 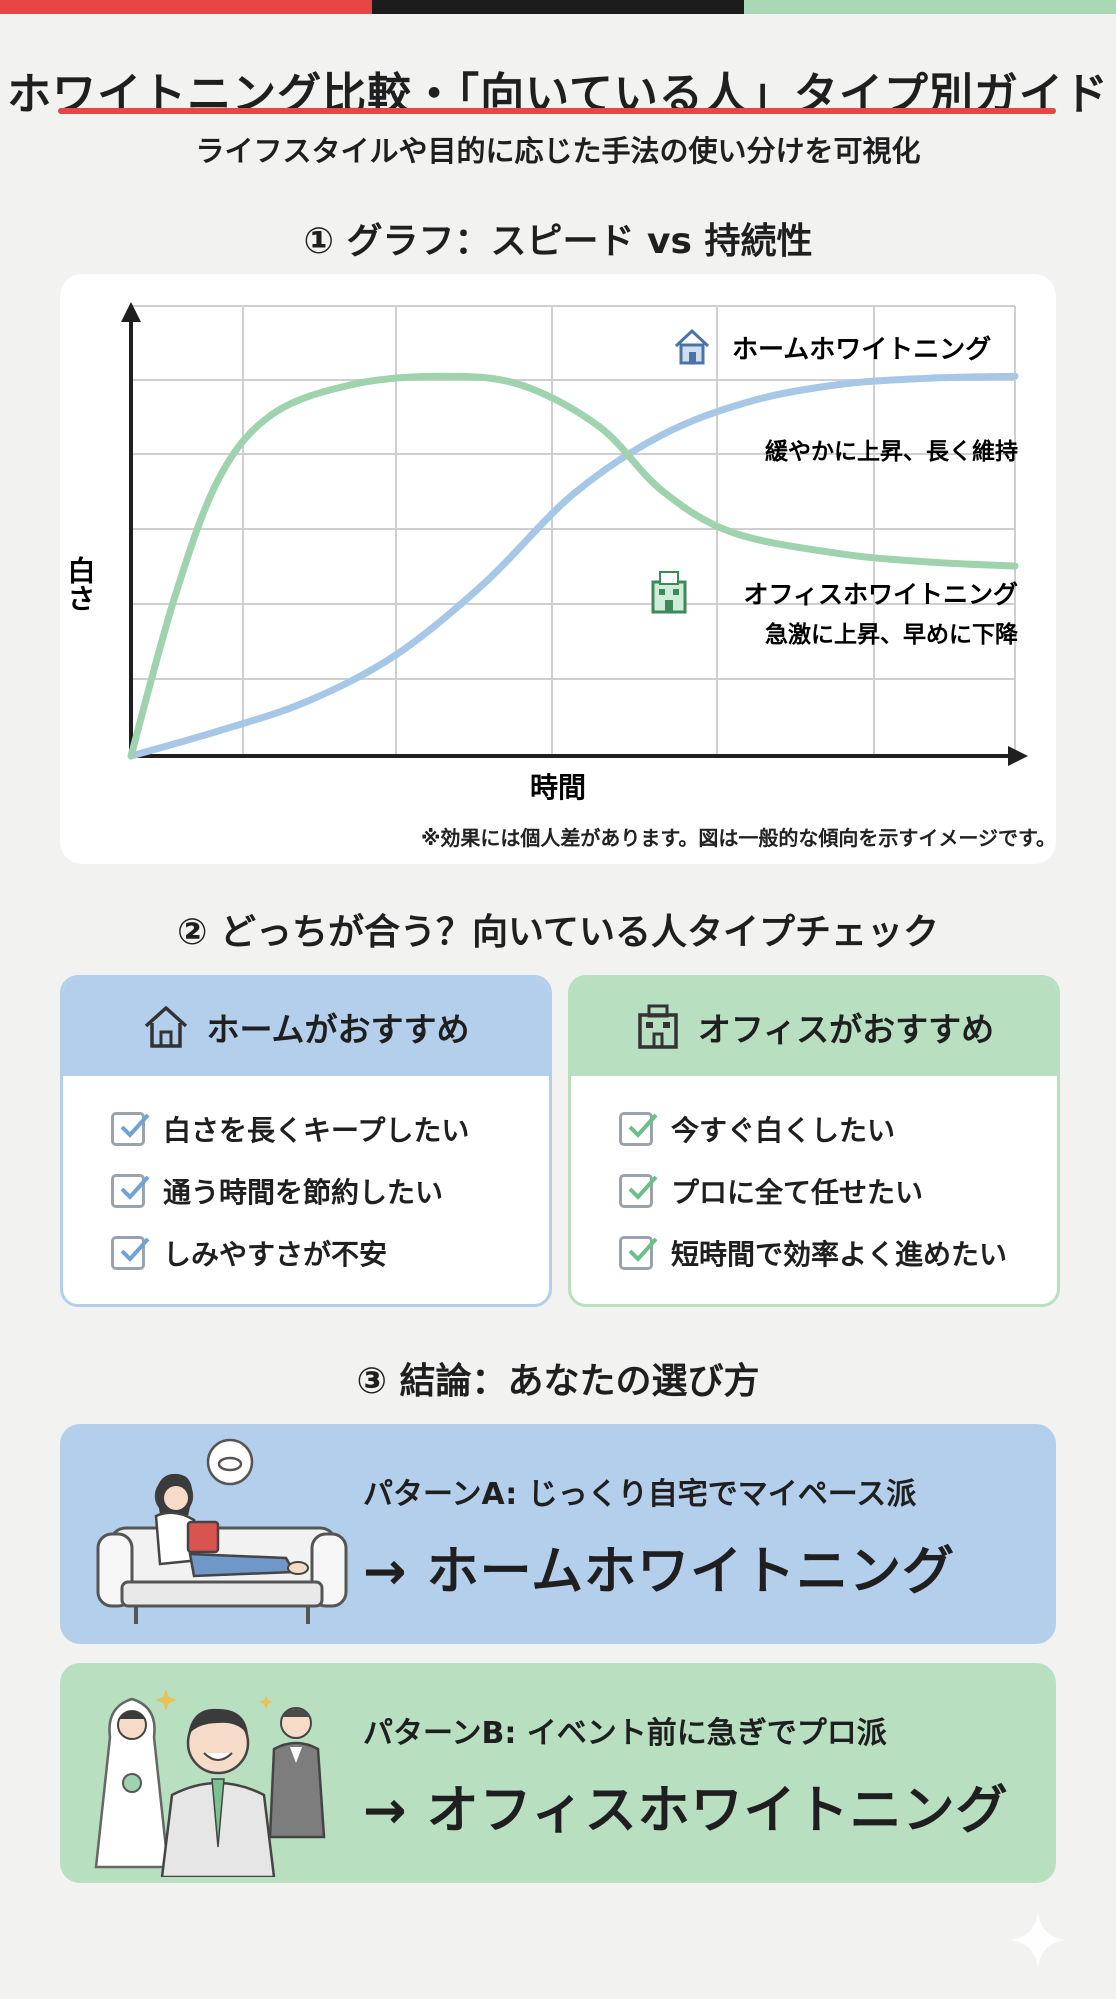 I want to click on list-item: プロに全て任せたい, so click(x=838, y=1191).